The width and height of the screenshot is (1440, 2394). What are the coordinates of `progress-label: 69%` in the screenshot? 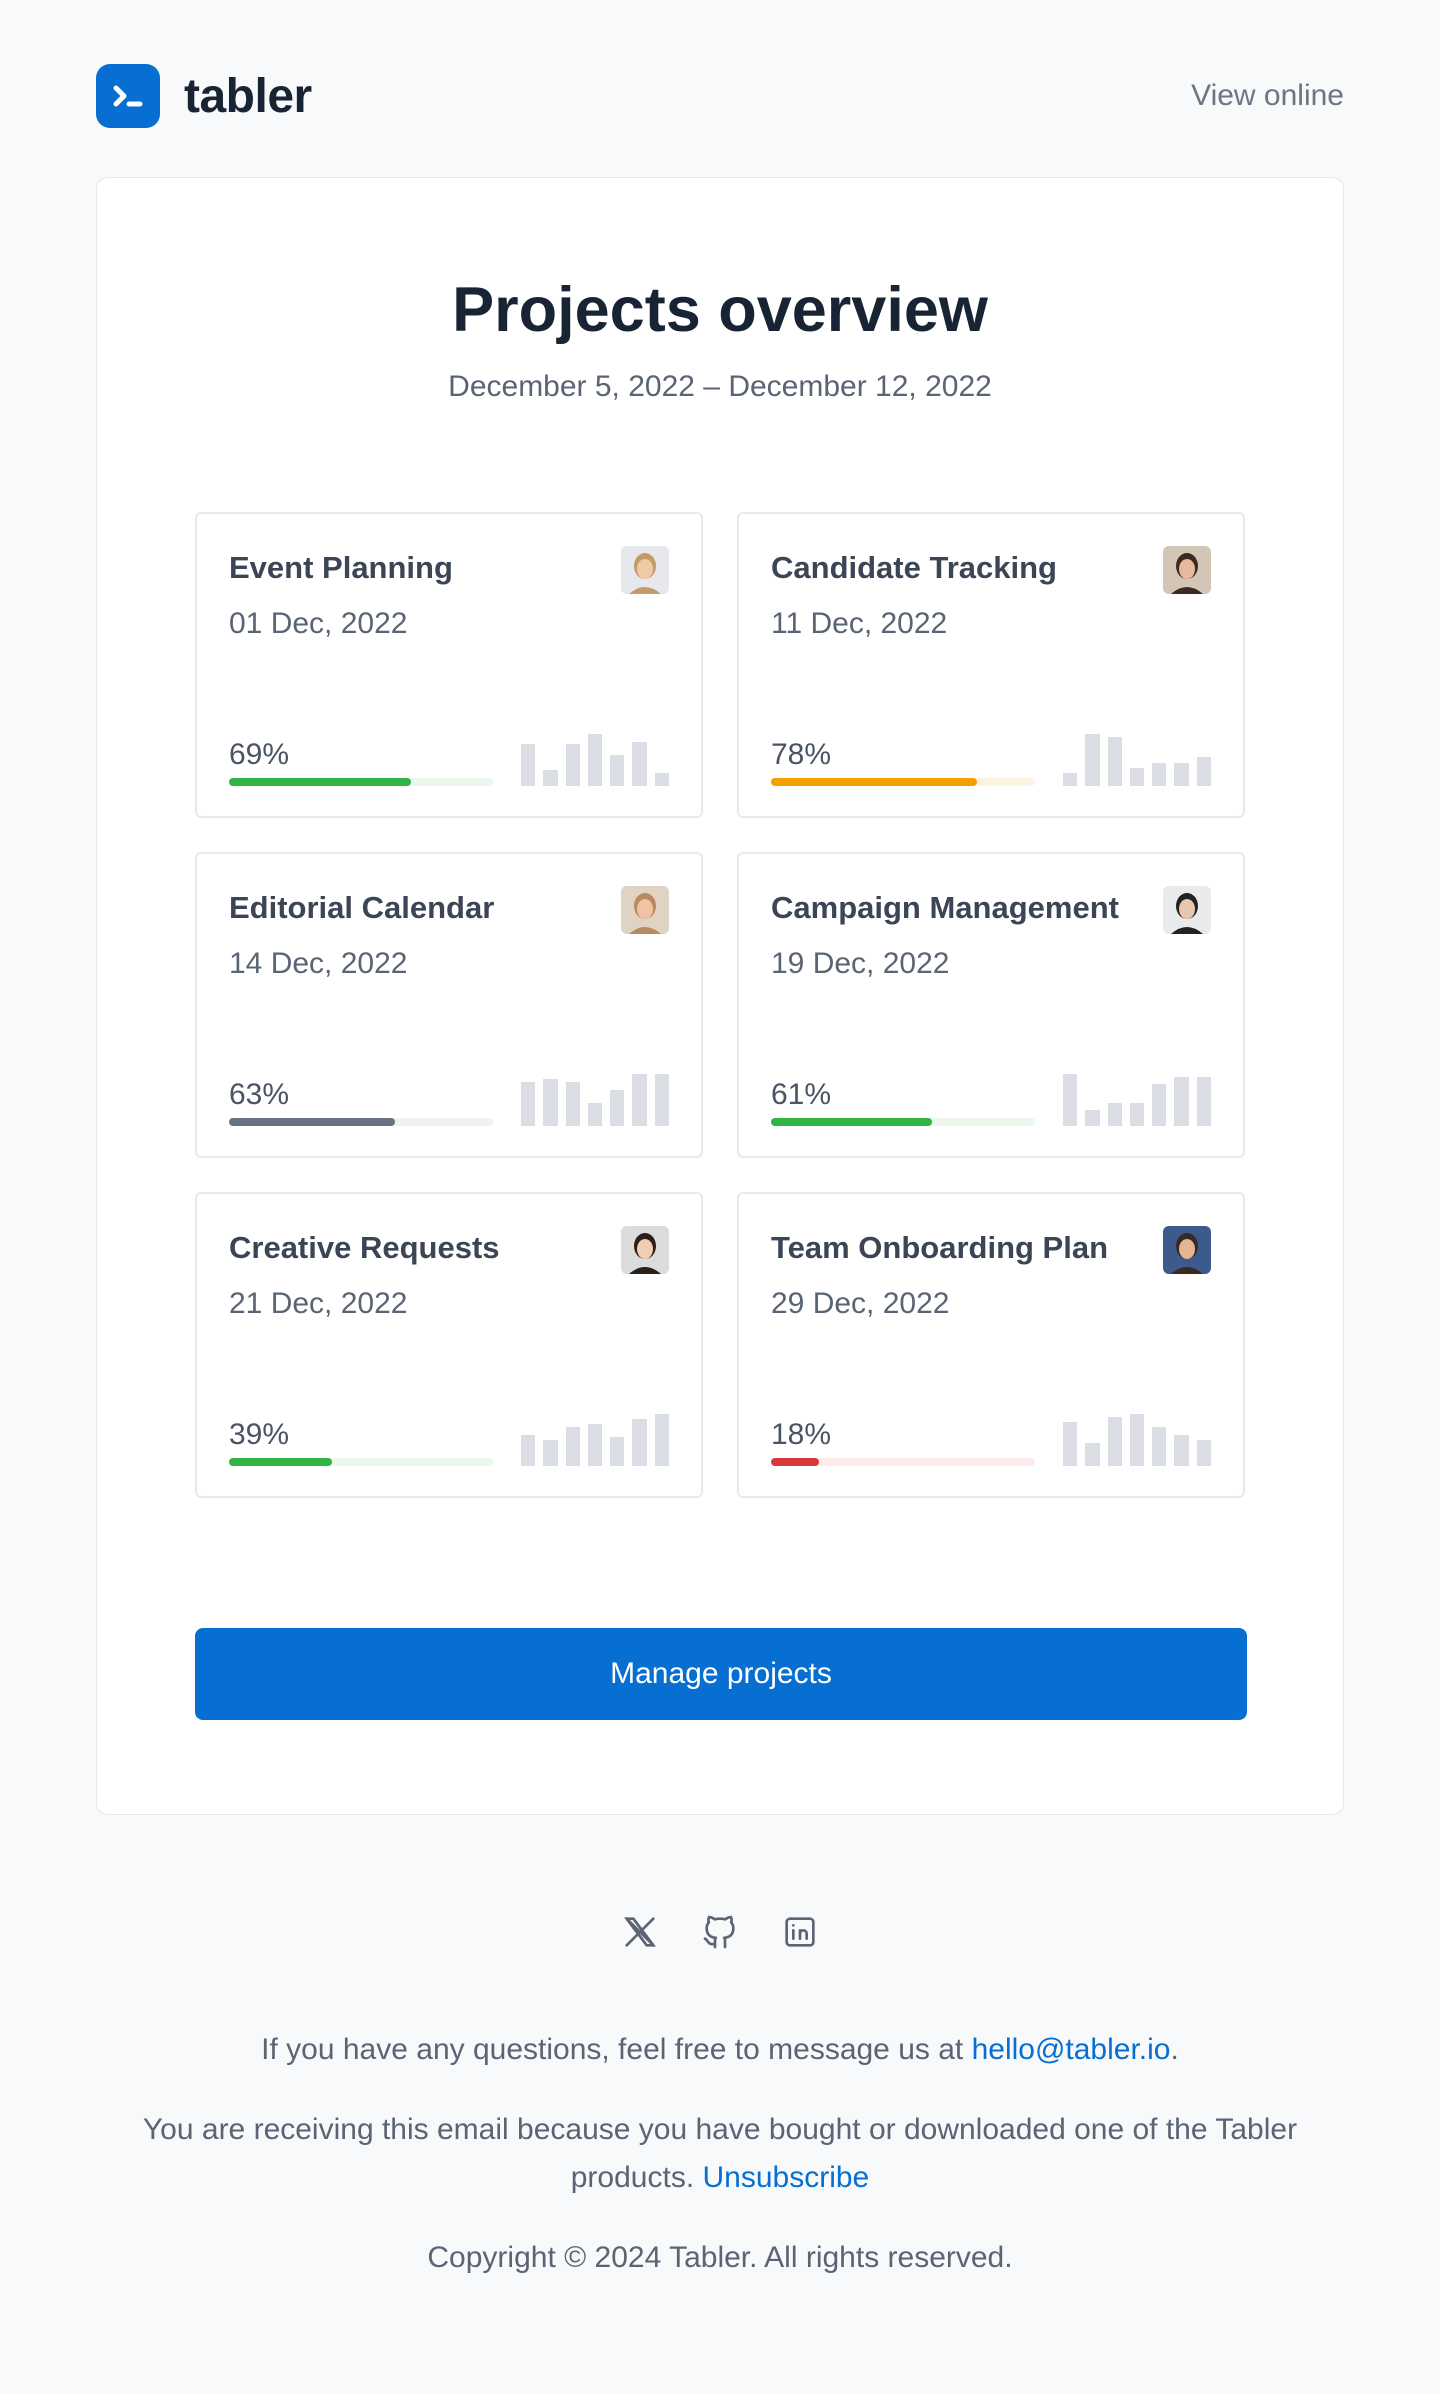 It's located at (259, 754).